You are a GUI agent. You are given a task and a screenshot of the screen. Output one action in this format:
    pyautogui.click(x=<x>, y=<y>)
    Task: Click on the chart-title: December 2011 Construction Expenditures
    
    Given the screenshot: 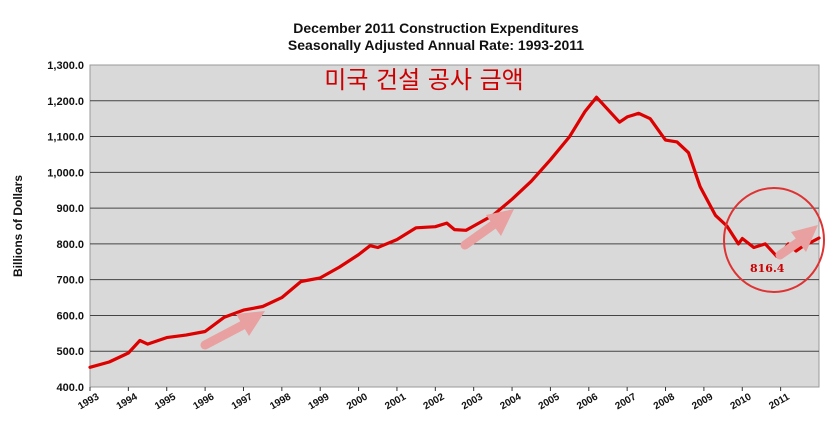 What is the action you would take?
    pyautogui.click(x=436, y=28)
    